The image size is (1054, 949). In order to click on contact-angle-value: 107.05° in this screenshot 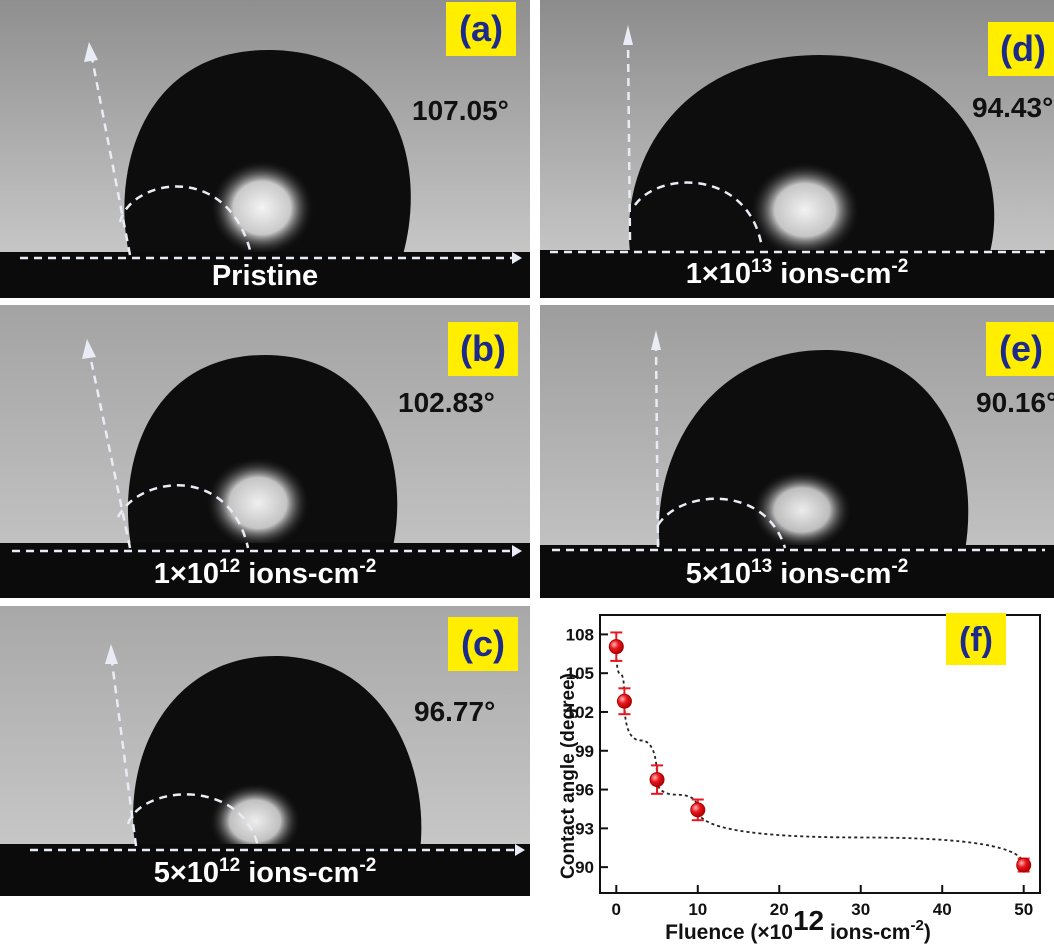, I will do `click(460, 110)`.